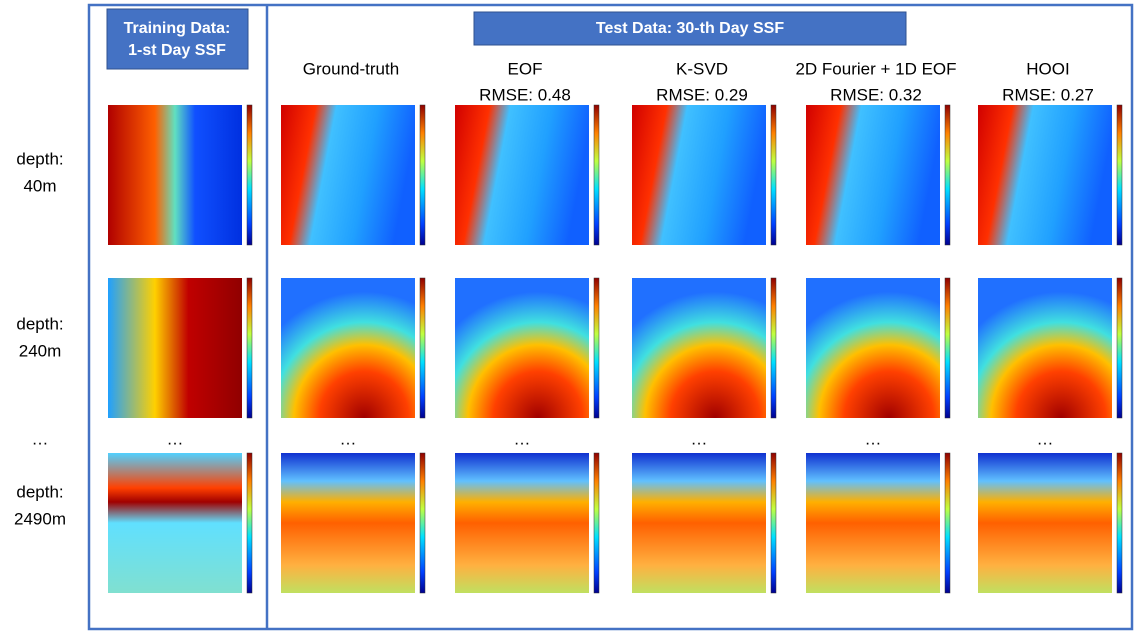 This screenshot has width=1139, height=633. Describe the element at coordinates (1047, 68) in the screenshot. I see `column-label: HOOI` at that location.